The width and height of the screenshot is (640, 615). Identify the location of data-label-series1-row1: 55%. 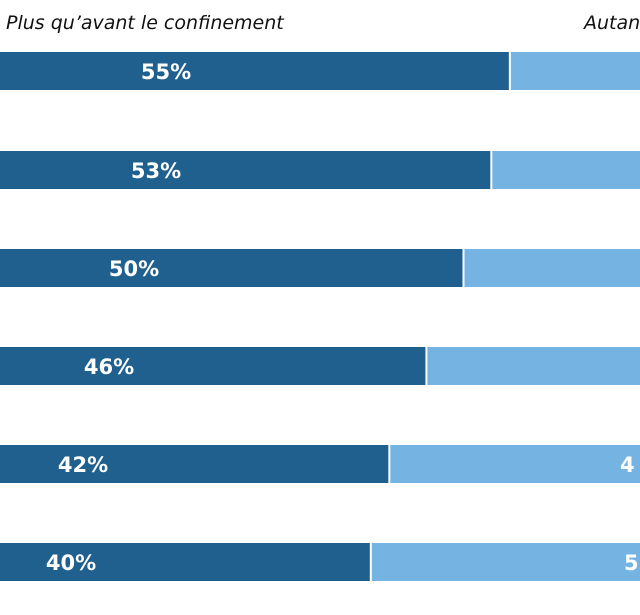
(166, 72).